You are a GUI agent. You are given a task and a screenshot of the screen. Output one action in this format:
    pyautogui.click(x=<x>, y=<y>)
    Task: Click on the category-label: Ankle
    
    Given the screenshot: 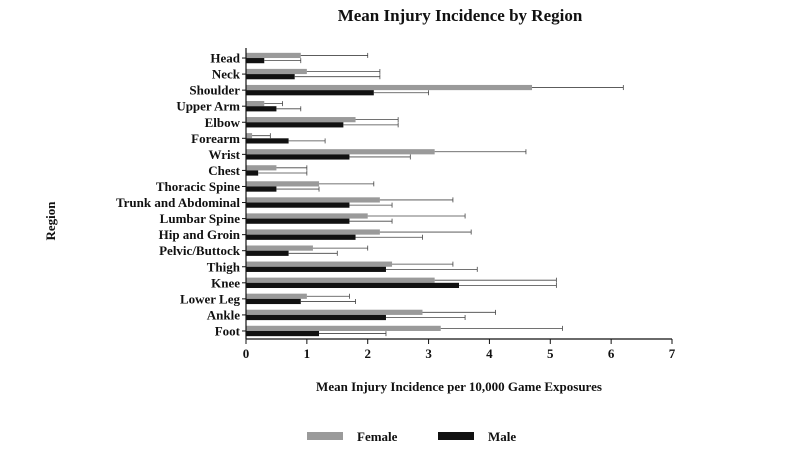 What is the action you would take?
    pyautogui.click(x=223, y=314)
    